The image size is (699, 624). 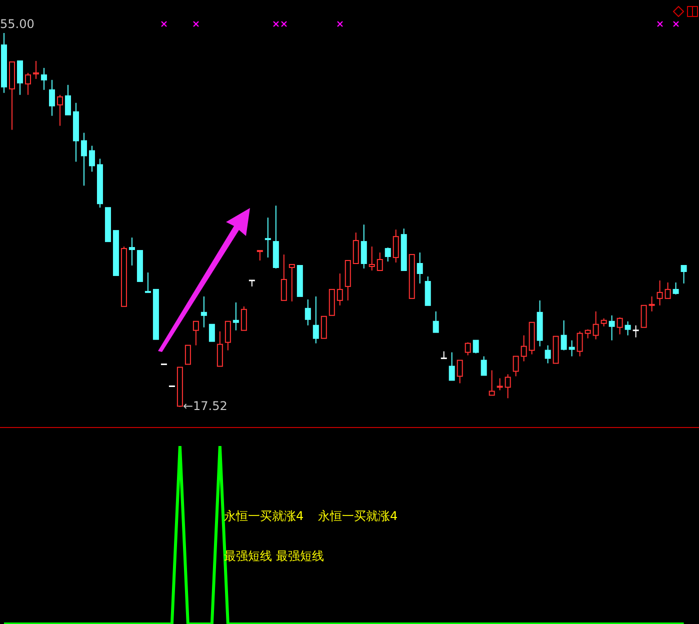 I want to click on annotation: ←17.52, so click(x=205, y=406).